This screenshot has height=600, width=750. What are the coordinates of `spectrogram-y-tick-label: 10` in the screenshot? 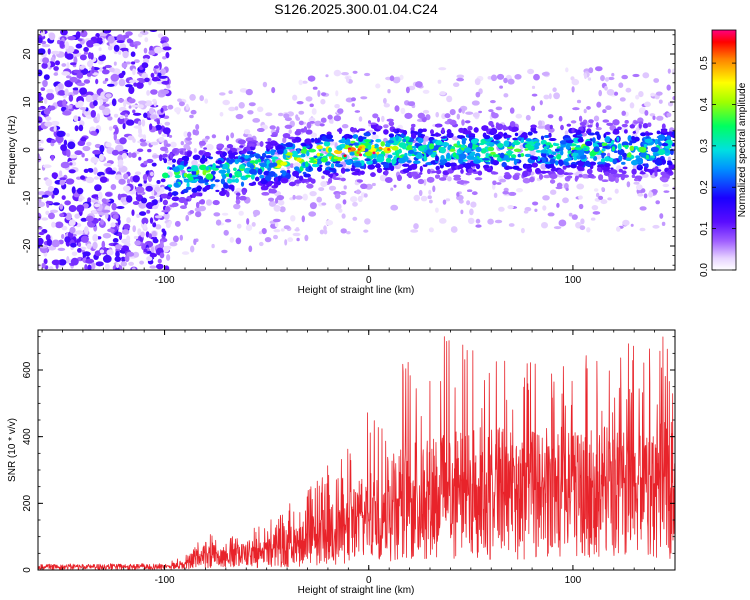 It's located at (27, 102).